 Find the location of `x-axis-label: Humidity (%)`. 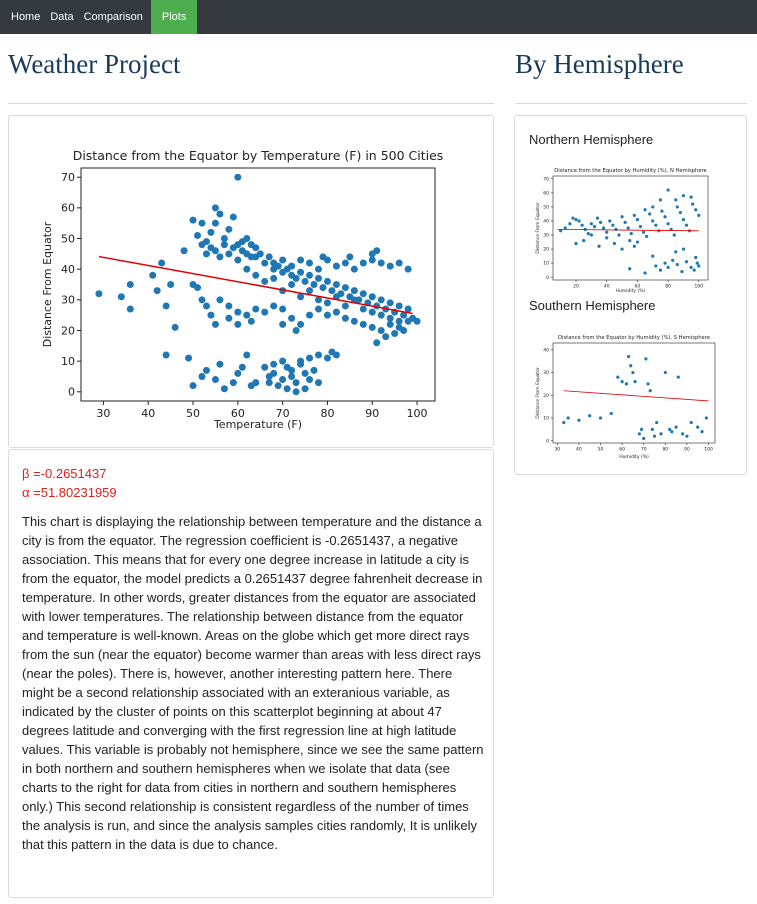

x-axis-label: Humidity (%) is located at coordinates (634, 457).